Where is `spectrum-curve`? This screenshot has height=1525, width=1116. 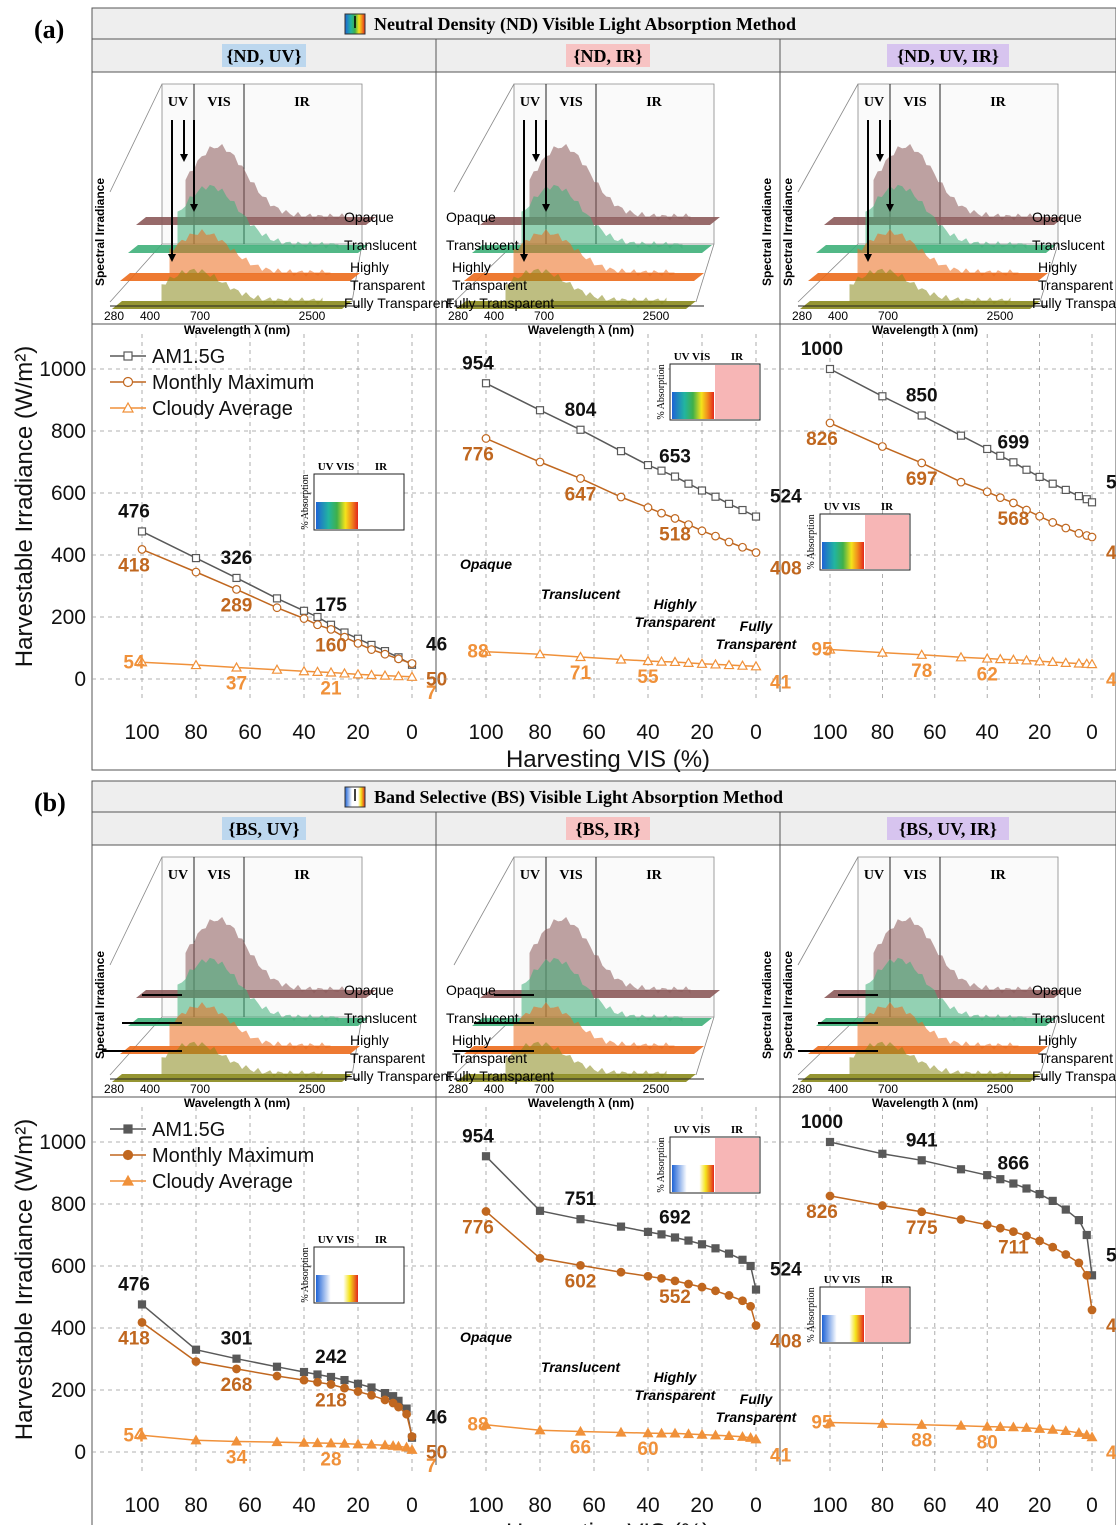
spectrum-curve is located at coordinates (602, 990).